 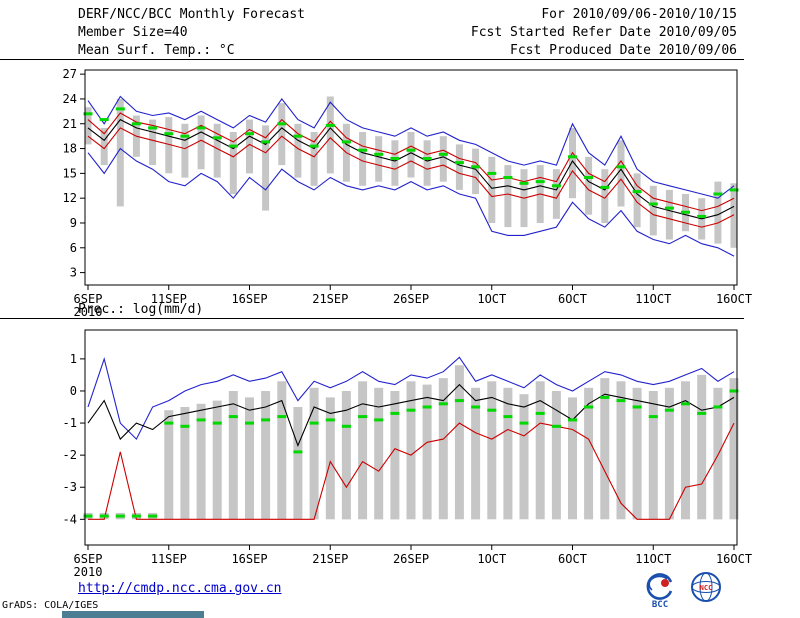 What do you see at coordinates (50, 605) in the screenshot?
I see `grads-credit: GrADS: COLA/IGES` at bounding box center [50, 605].